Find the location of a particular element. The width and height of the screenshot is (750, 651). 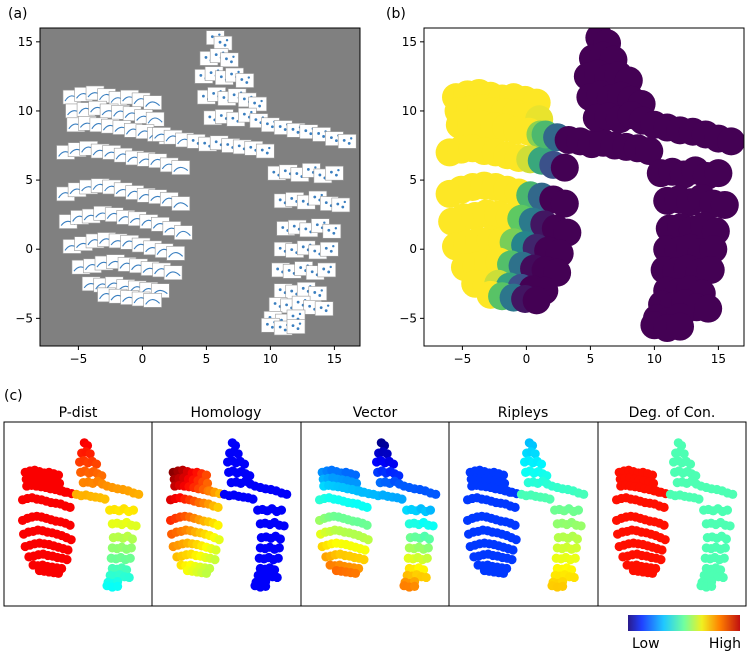

y-tick-label: 0 is located at coordinates (413, 249).